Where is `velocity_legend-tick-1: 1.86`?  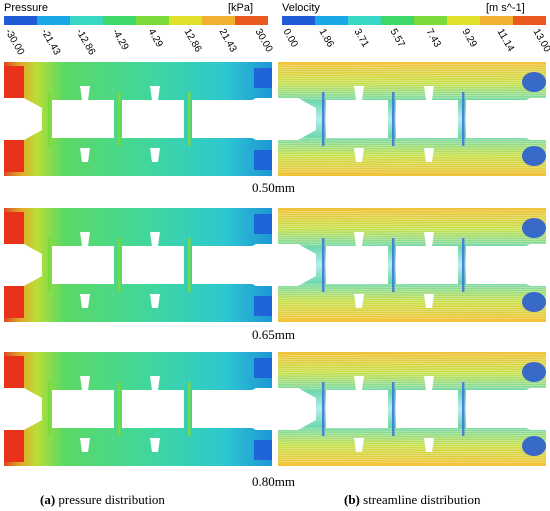
velocity_legend-tick-1: 1.86 is located at coordinates (326, 38).